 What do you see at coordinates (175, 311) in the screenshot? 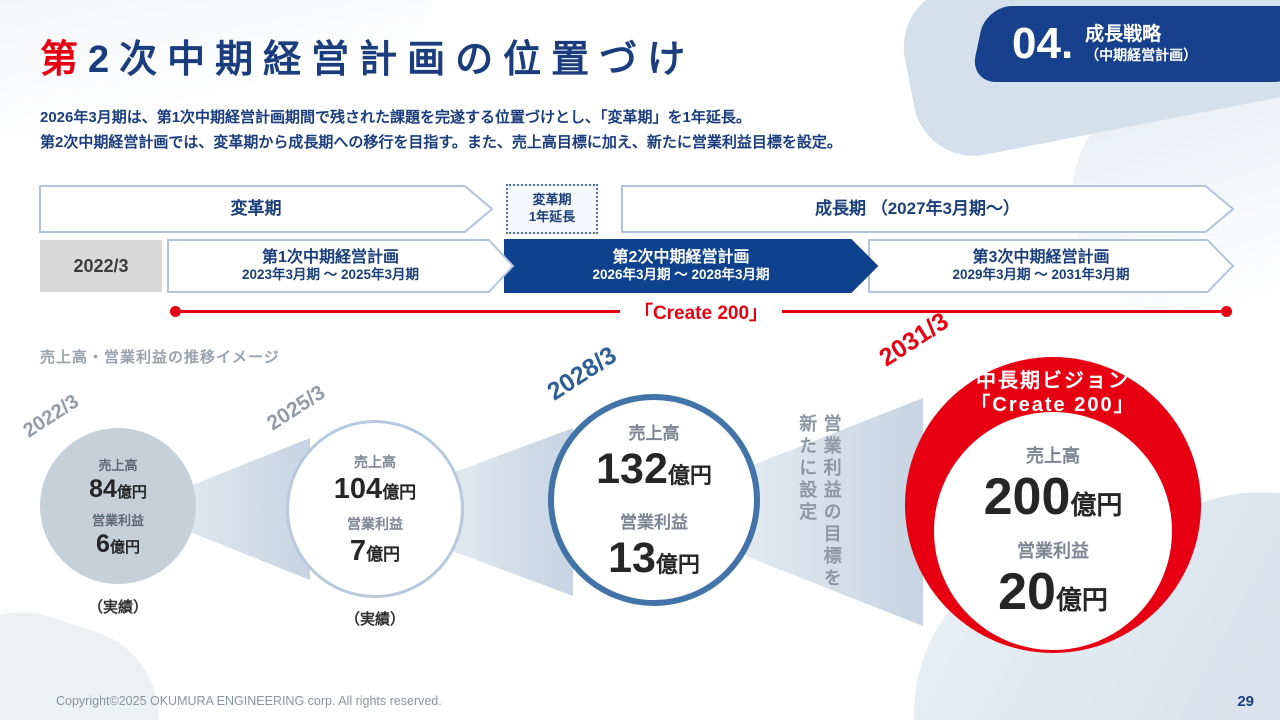
I see `line-dot-left` at bounding box center [175, 311].